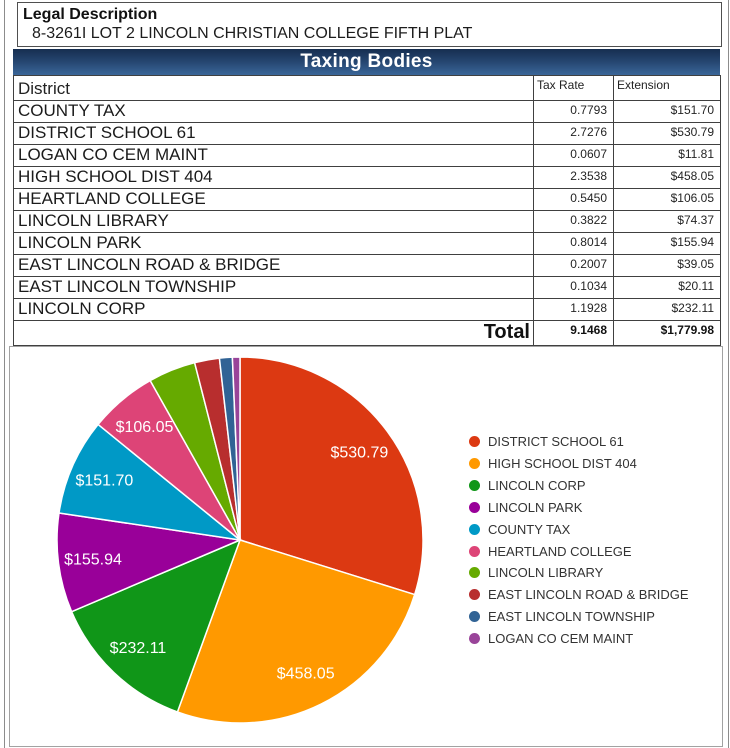 Image resolution: width=730 pixels, height=748 pixels. I want to click on cell-tax-rate: 0.5450, so click(573, 199).